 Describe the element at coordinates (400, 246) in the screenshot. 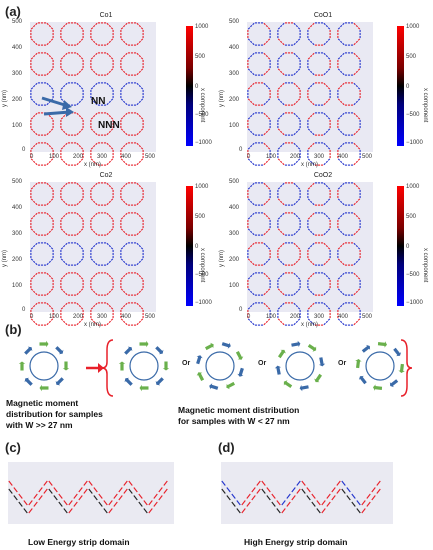

I see `colorbar` at that location.